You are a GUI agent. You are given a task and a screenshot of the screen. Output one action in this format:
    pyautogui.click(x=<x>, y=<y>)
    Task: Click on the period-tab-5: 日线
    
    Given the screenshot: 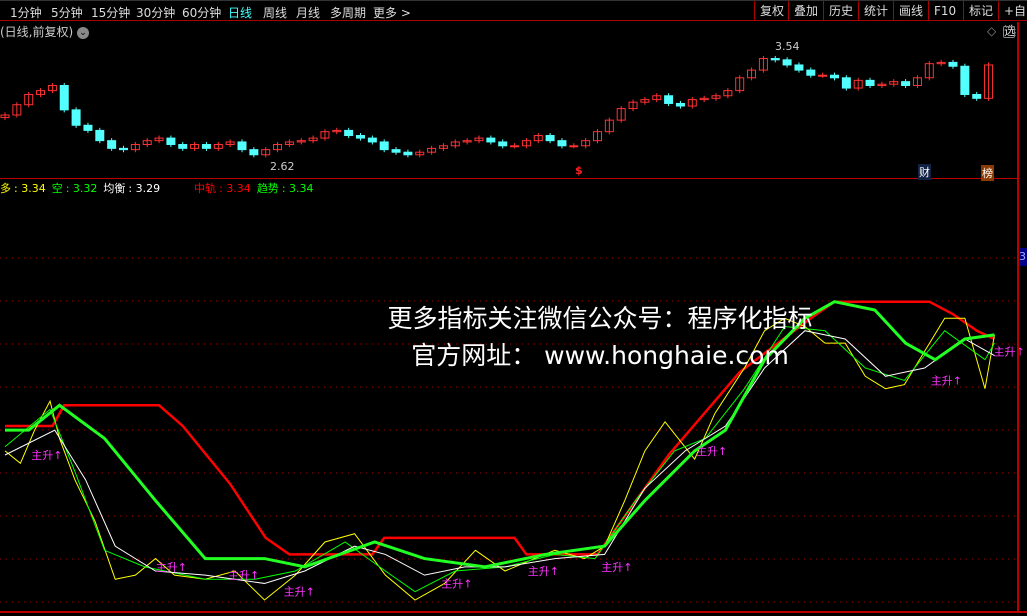 What is the action you would take?
    pyautogui.click(x=240, y=13)
    